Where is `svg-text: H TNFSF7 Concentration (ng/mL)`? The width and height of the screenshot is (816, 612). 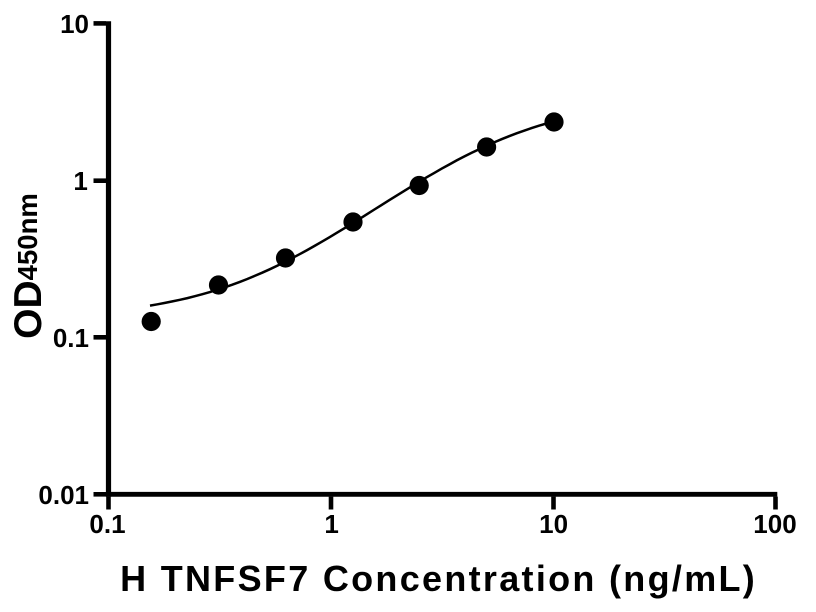
svg-text: H TNFSF7 Concentration (ng/mL) is located at coordinates (438, 578).